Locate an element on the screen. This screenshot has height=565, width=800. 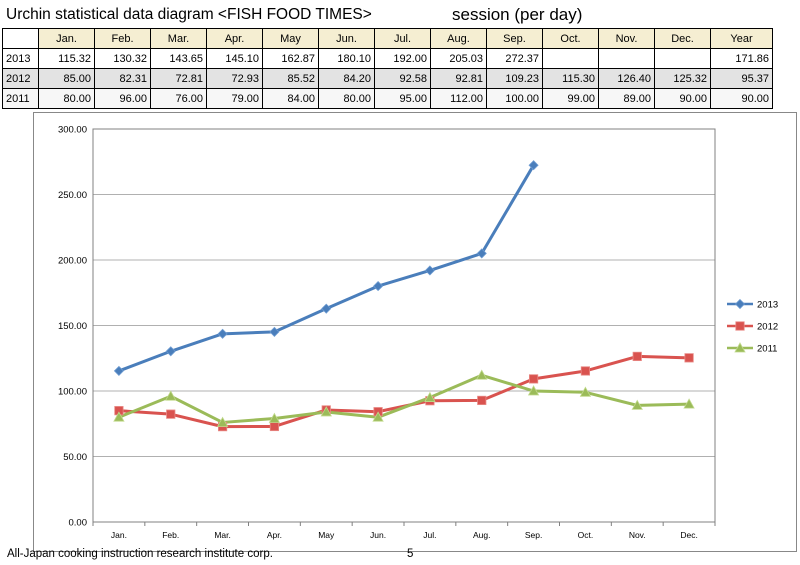
table-cell: 72.81 is located at coordinates (178, 78).